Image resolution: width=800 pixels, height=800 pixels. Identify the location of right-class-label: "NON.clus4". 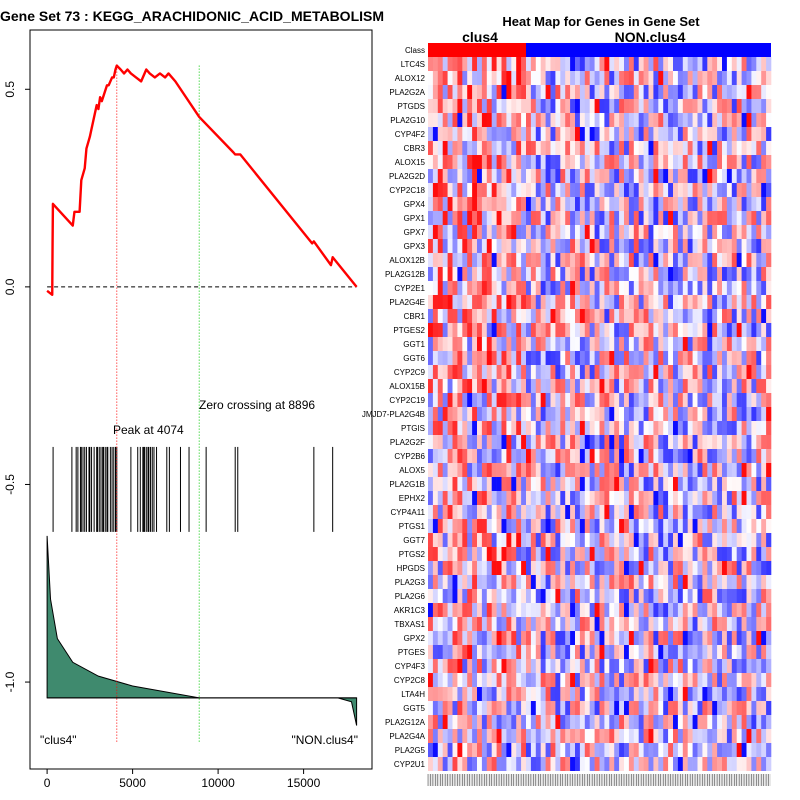
(324, 740).